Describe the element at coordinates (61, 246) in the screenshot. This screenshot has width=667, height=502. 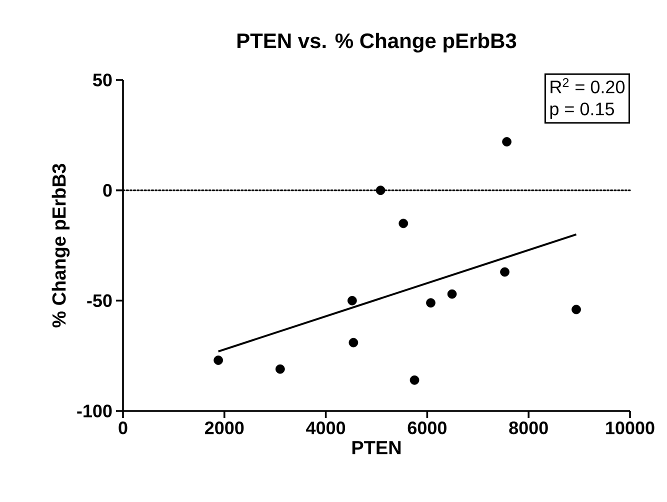
I see `y-axis-title: % Change pErbB3` at that location.